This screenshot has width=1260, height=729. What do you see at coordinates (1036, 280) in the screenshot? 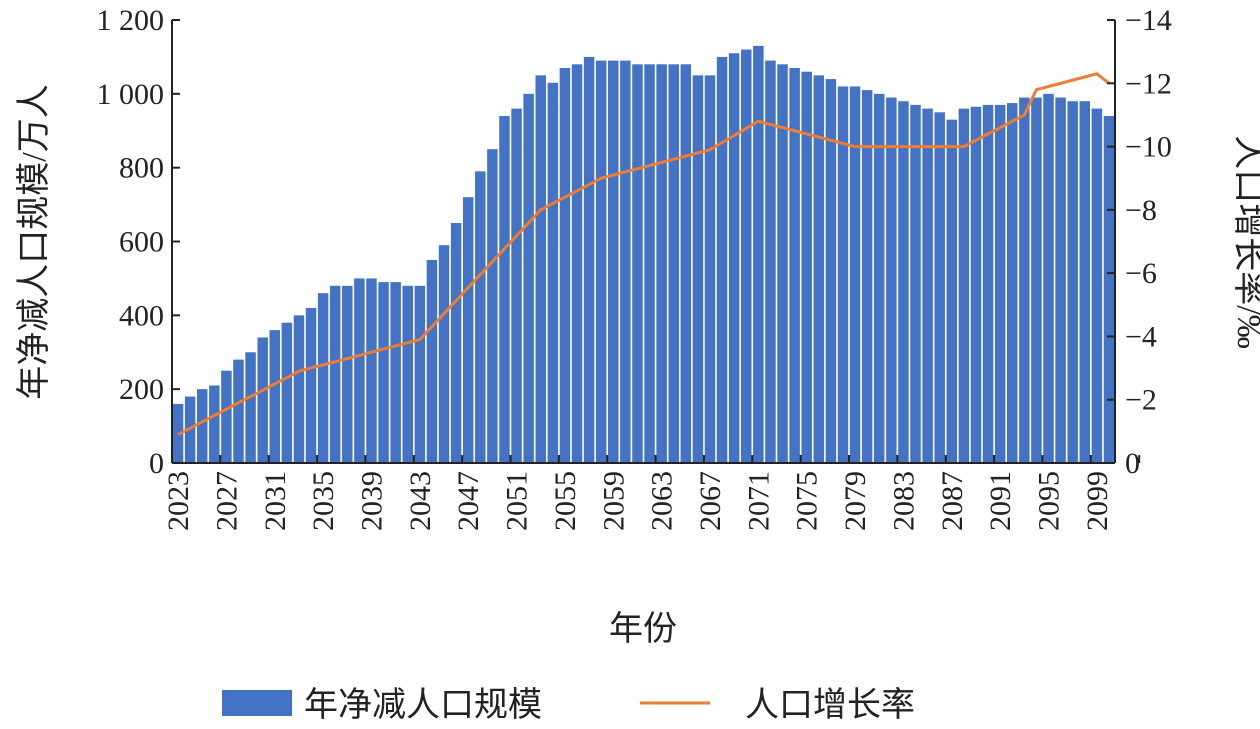
I see `bar-2094` at bounding box center [1036, 280].